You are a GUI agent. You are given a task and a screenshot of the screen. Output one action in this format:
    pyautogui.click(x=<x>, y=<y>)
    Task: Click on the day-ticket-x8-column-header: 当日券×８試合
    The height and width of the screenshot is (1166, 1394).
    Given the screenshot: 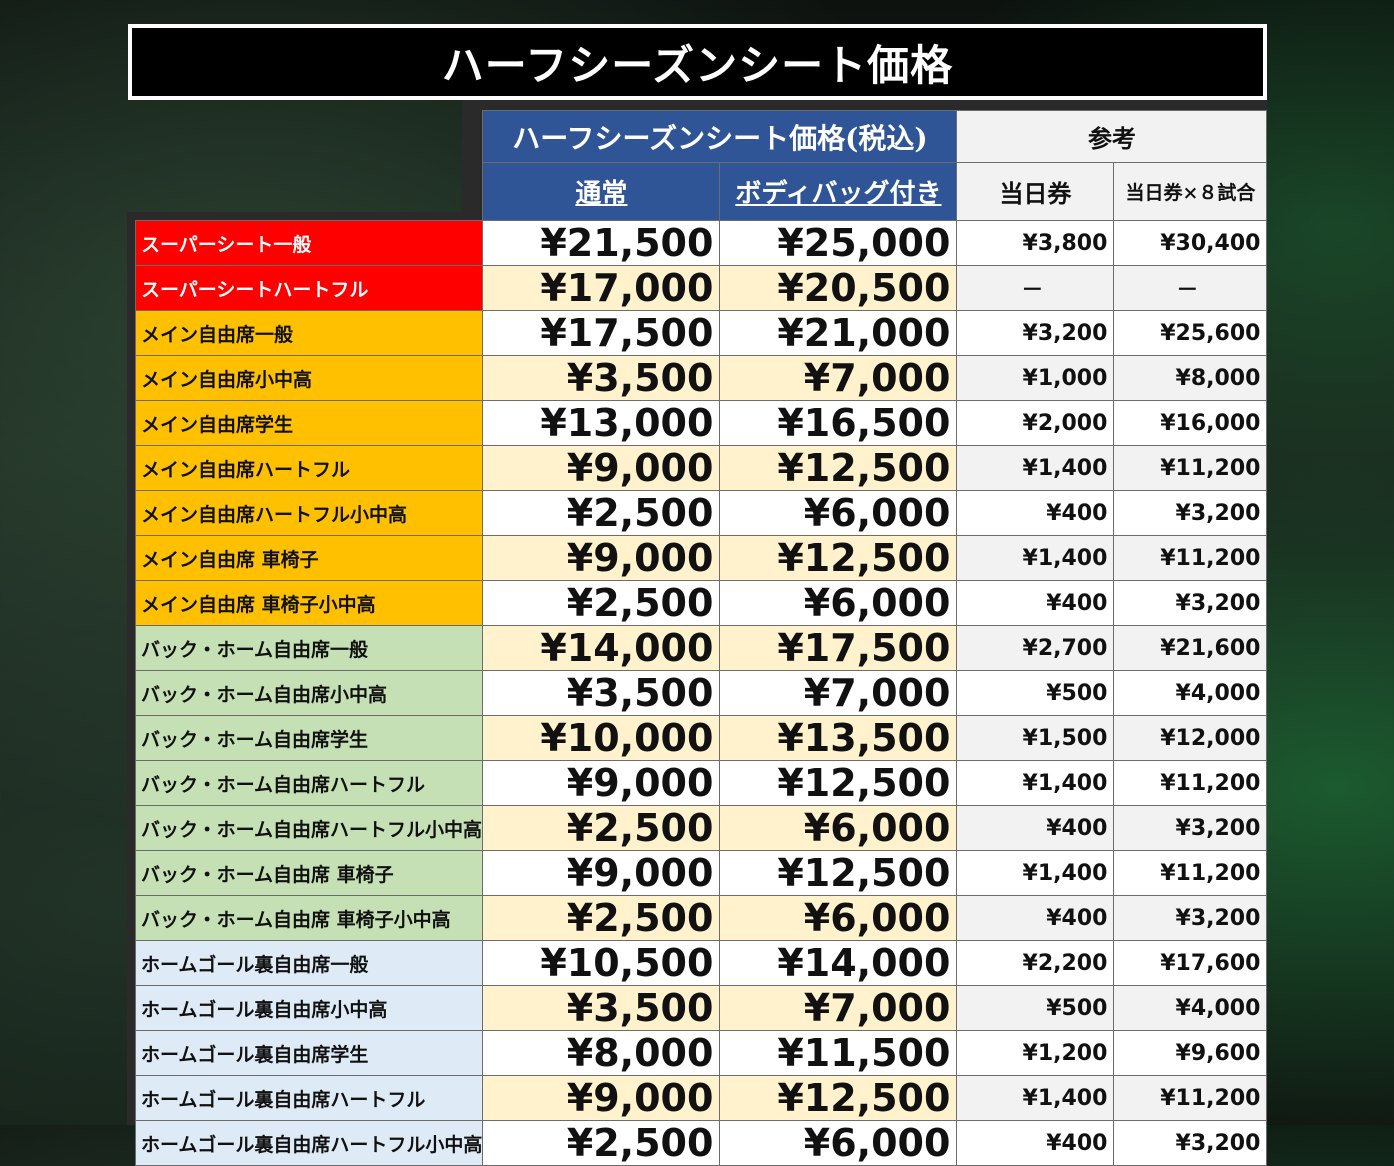 What is the action you would take?
    pyautogui.click(x=1190, y=191)
    